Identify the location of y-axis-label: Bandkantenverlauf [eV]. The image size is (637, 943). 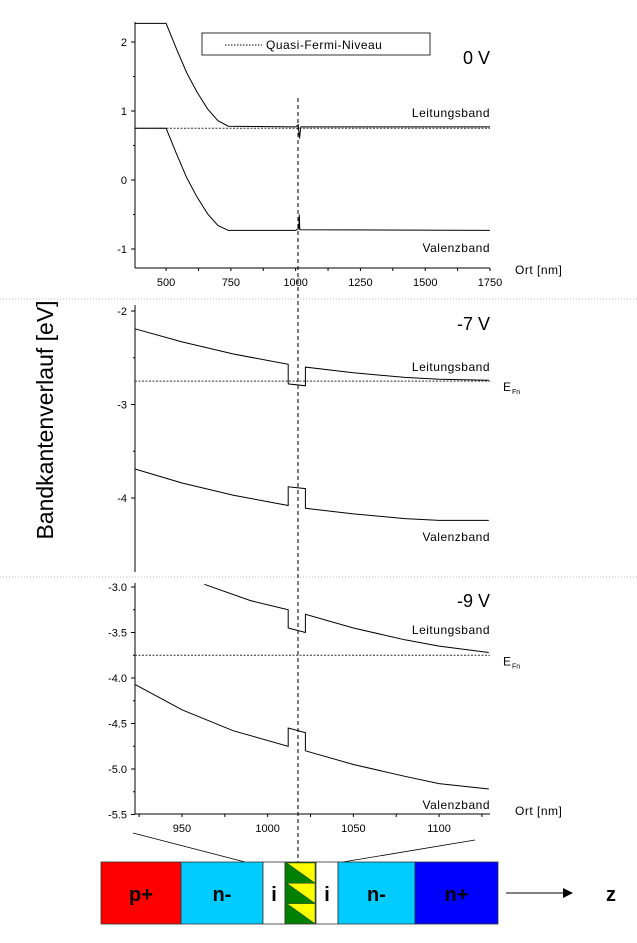
(45, 419).